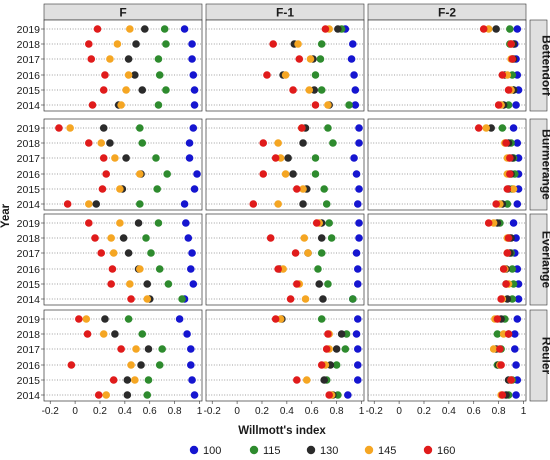 The width and height of the screenshot is (550, 460). Describe the element at coordinates (285, 164) in the screenshot. I see `panel-f-1-burmerange` at that location.